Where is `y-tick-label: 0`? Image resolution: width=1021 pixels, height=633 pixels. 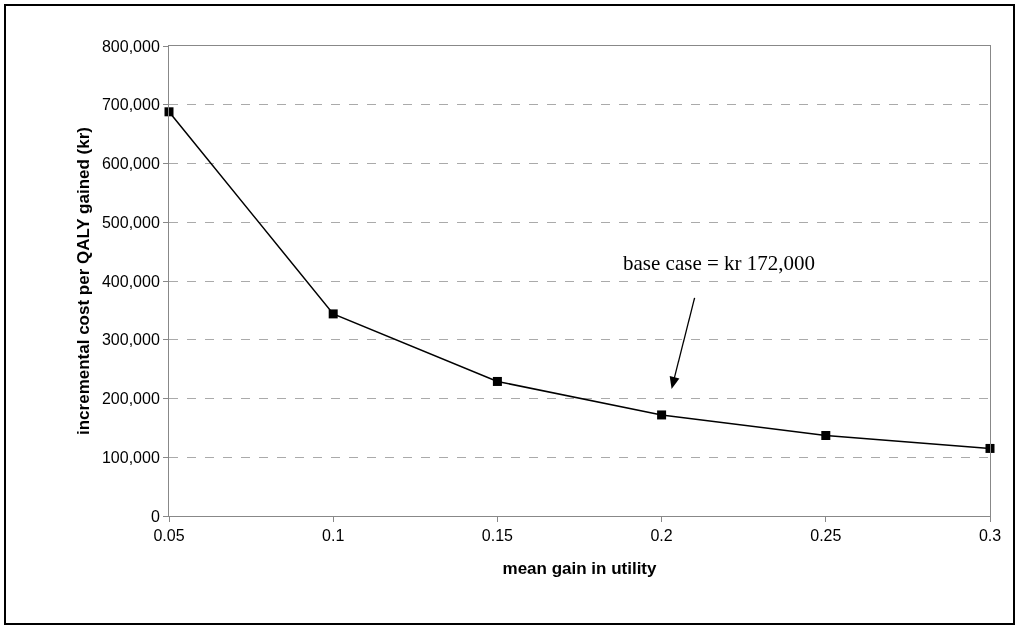 y-tick-label: 0 is located at coordinates (155, 516).